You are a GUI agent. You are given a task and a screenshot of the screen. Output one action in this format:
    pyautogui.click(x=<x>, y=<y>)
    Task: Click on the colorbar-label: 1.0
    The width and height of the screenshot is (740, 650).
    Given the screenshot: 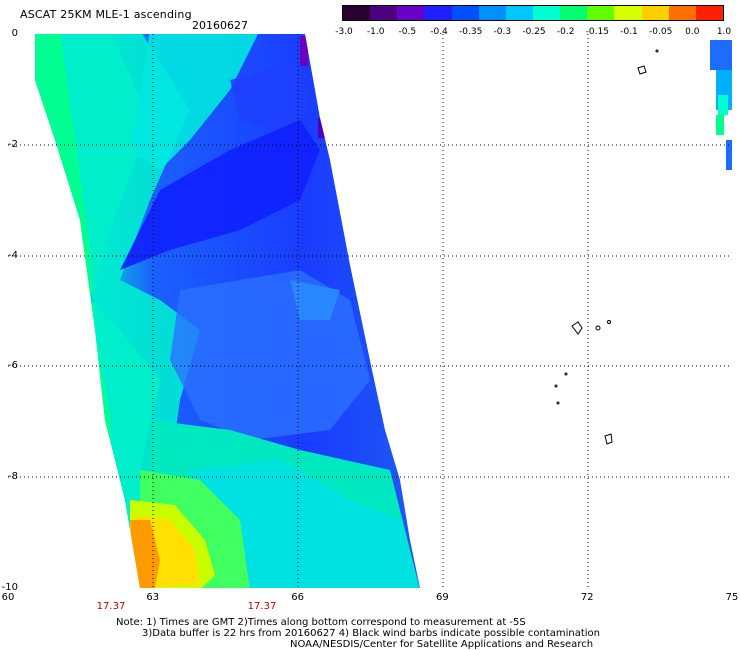 What is the action you would take?
    pyautogui.click(x=724, y=32)
    